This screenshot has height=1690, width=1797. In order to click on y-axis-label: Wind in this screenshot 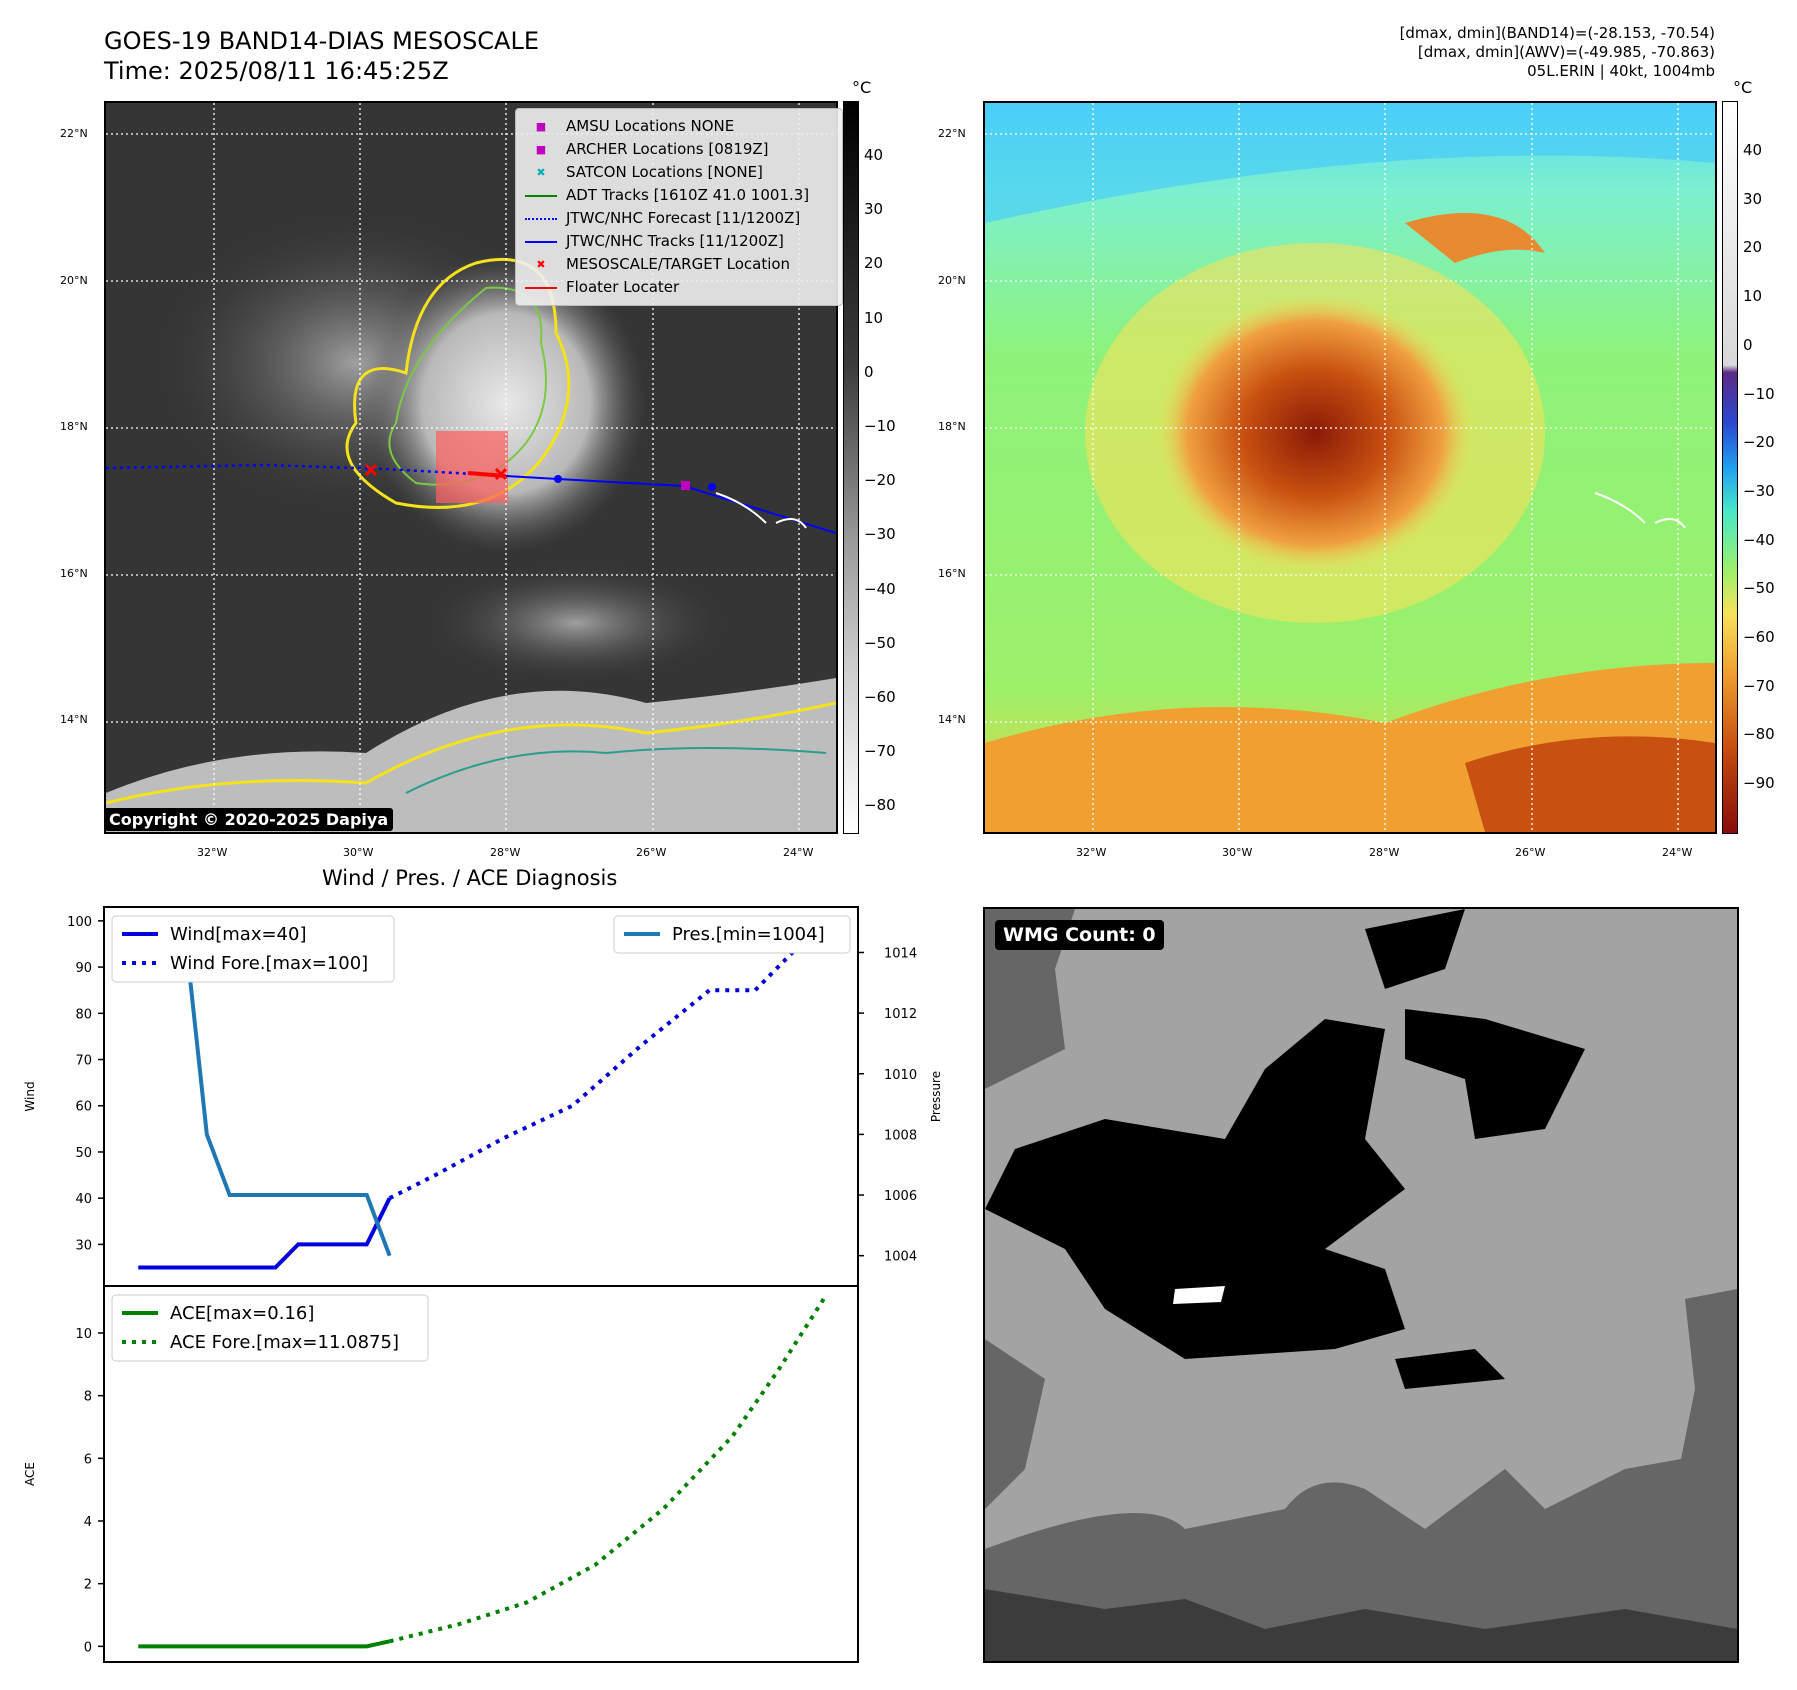, I will do `click(30, 1096)`.